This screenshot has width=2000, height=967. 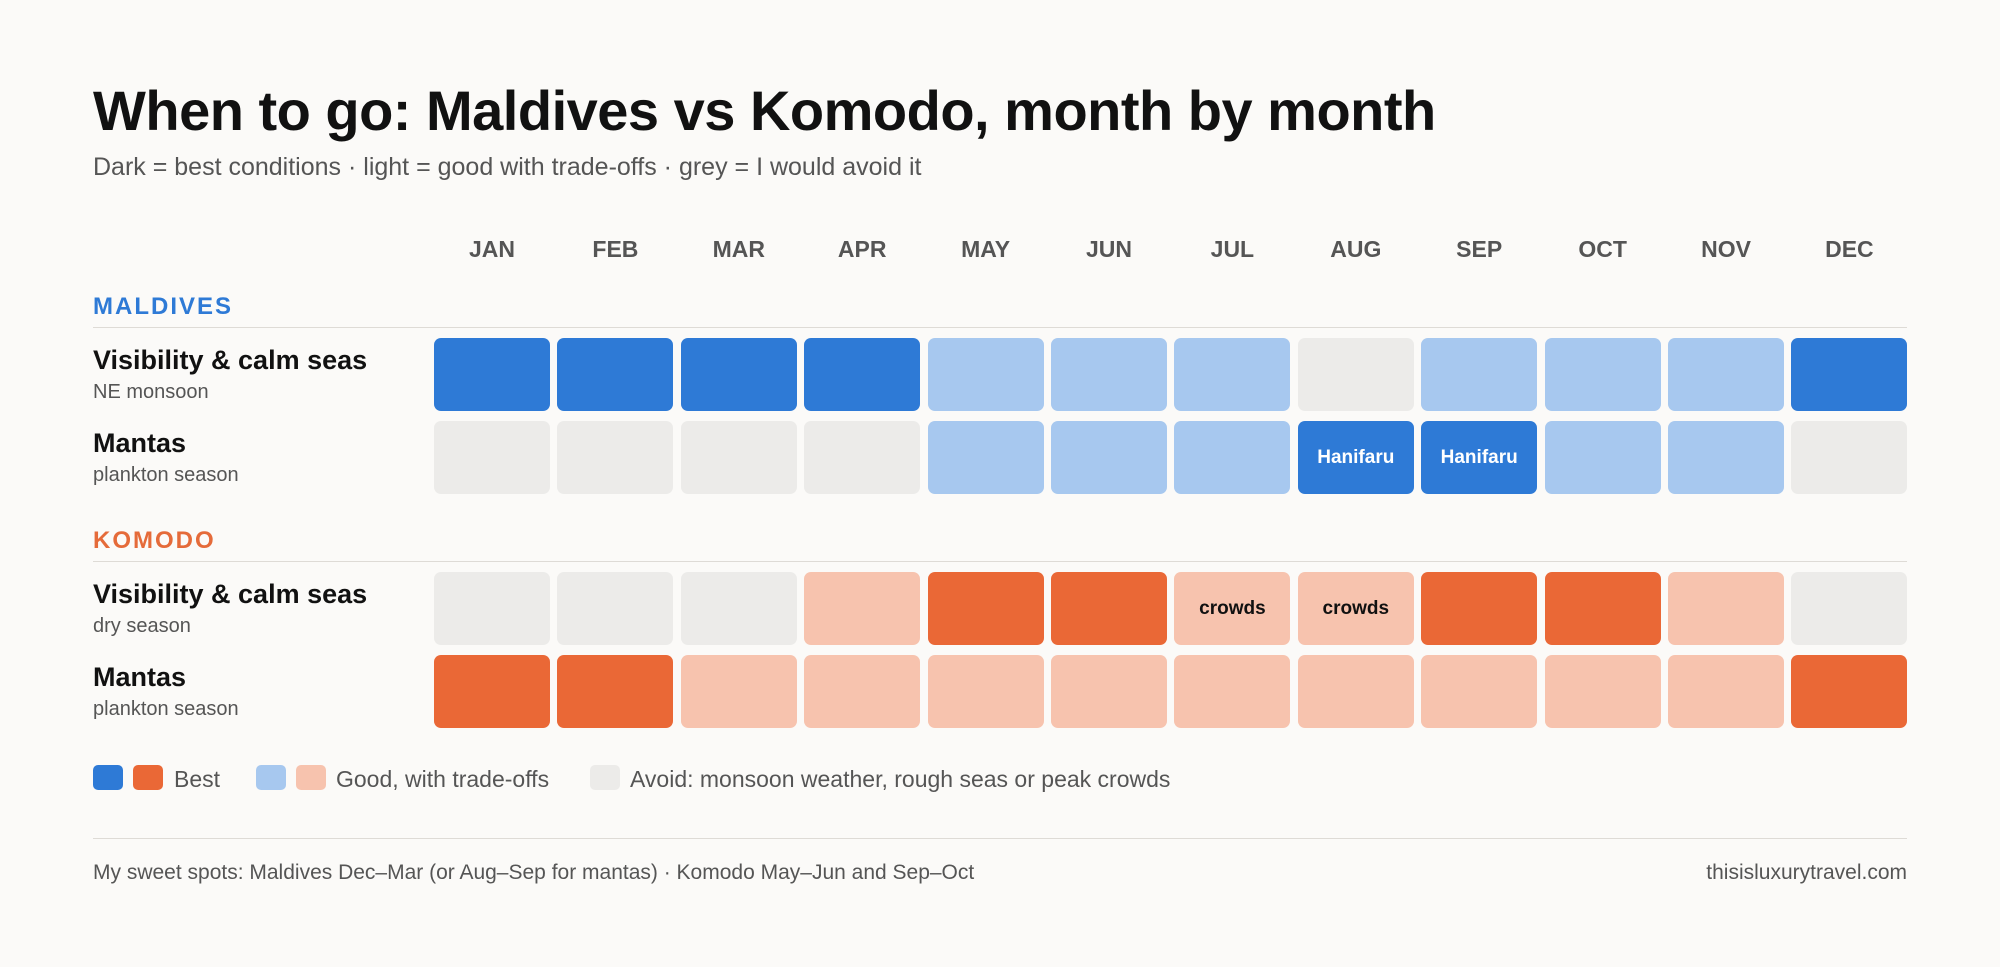 What do you see at coordinates (1849, 457) in the screenshot?
I see `cell-maldives-row-1-dec` at bounding box center [1849, 457].